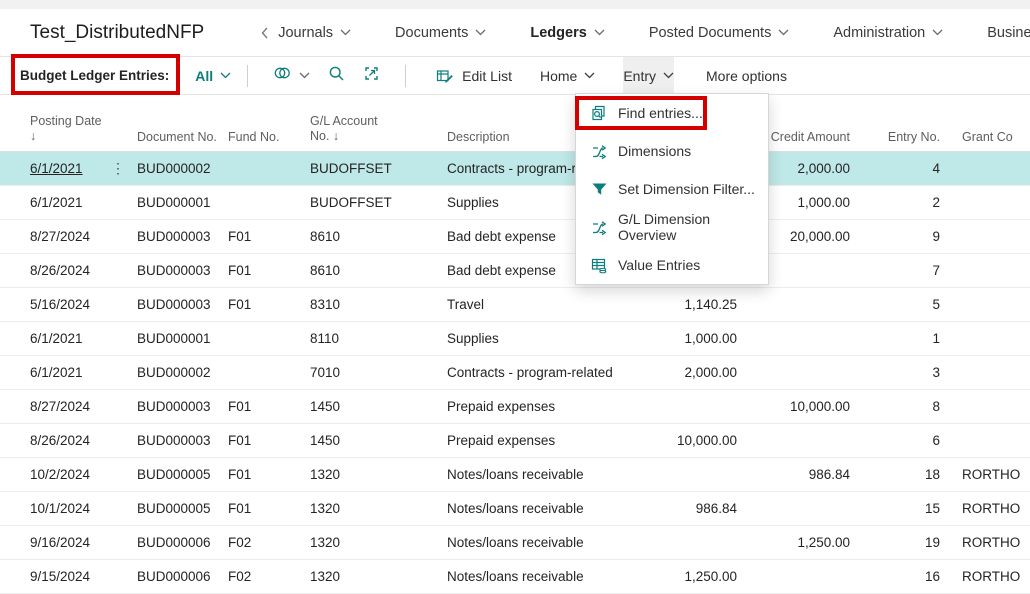  I want to click on description-cell: Supplies, so click(473, 202).